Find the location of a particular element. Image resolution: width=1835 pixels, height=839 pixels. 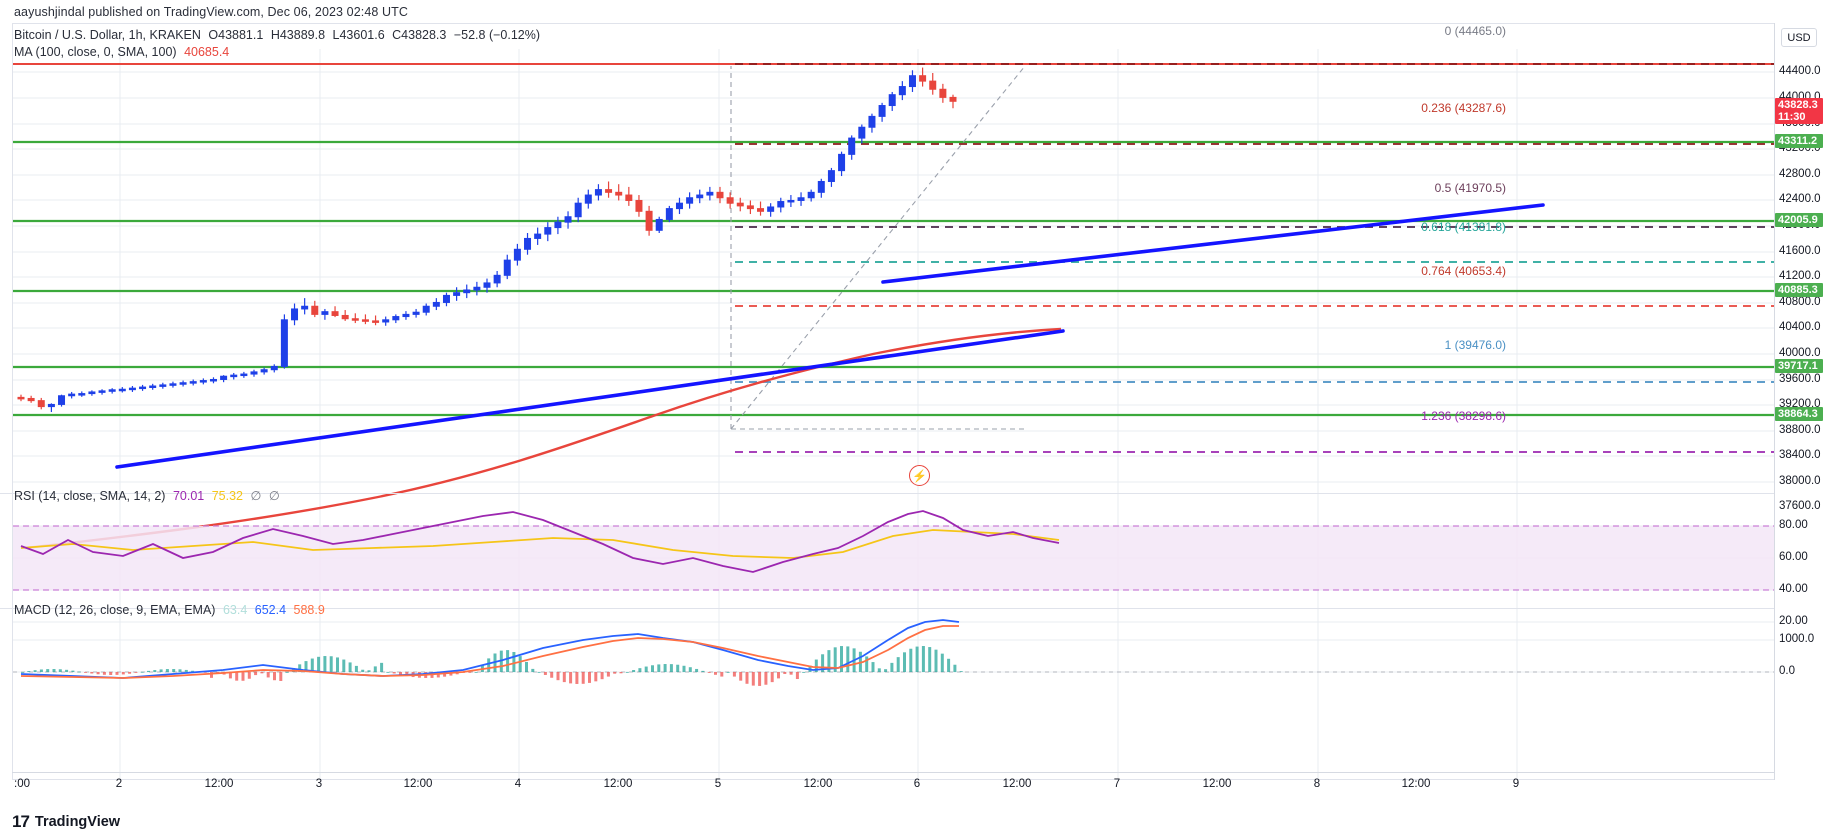

currency-pill: USD is located at coordinates (1799, 37).